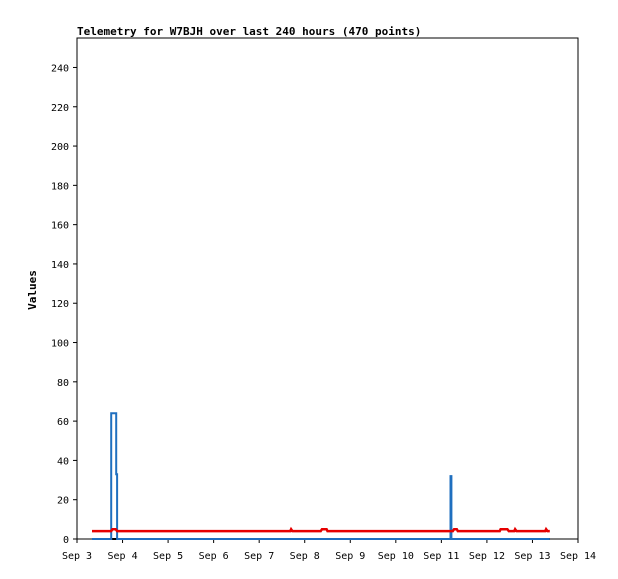 This screenshot has height=579, width=618. Describe the element at coordinates (259, 556) in the screenshot. I see `x-tick-label: Sep 7` at that location.